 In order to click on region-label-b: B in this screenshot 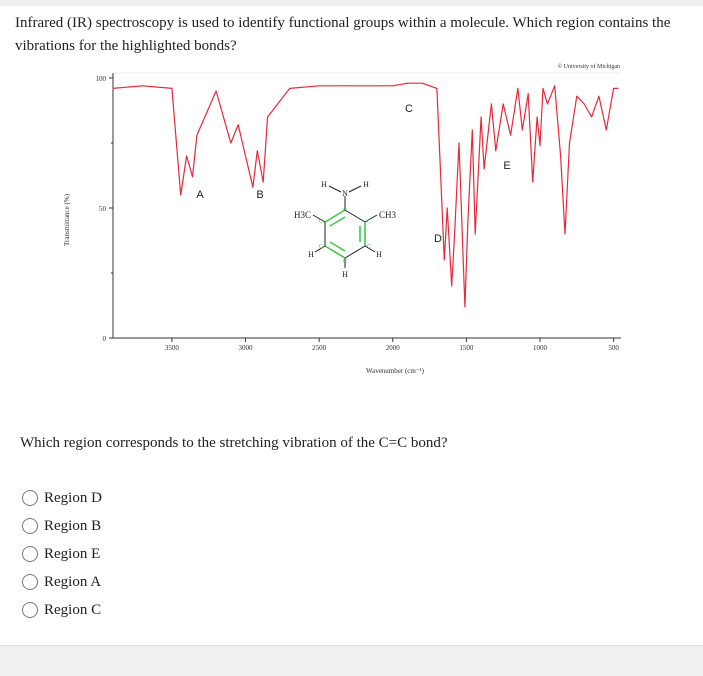, I will do `click(259, 195)`.